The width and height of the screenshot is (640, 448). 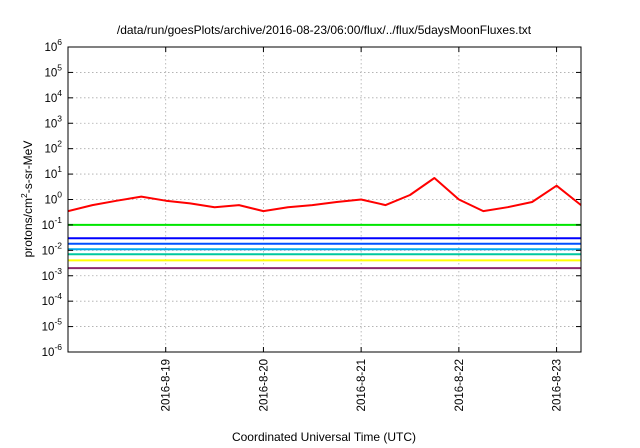 What do you see at coordinates (53, 172) in the screenshot?
I see `y-tick-label: 10¹` at bounding box center [53, 172].